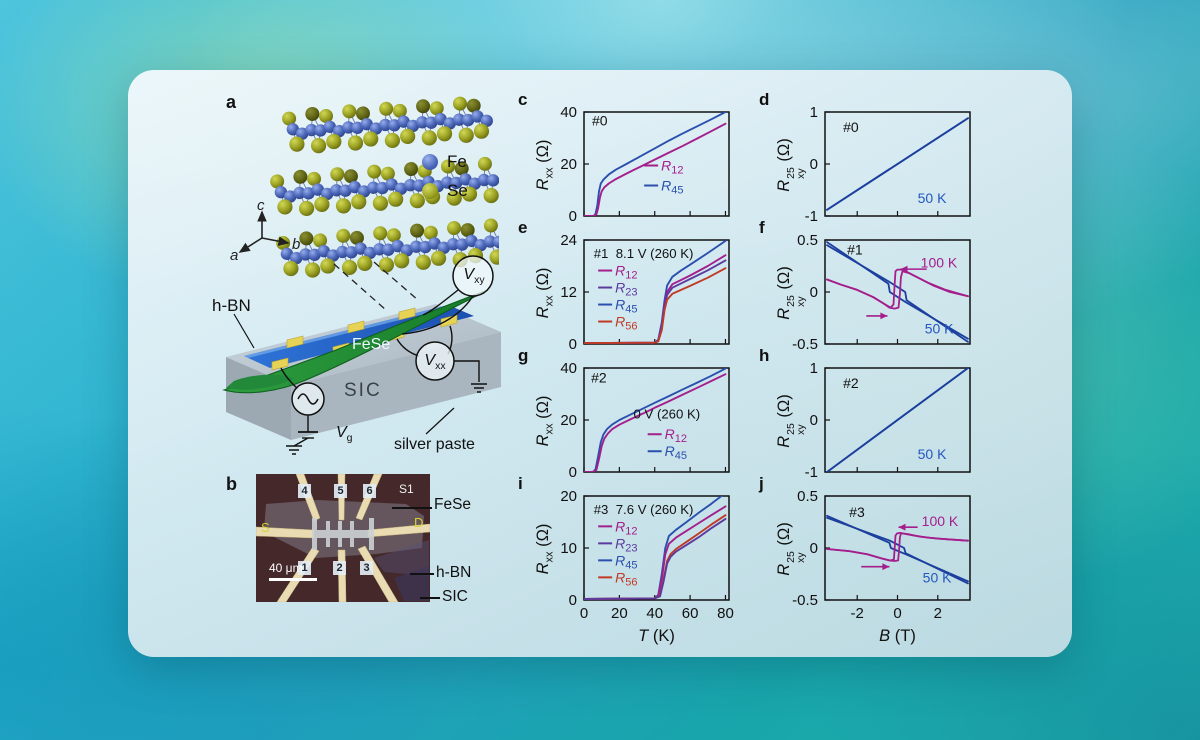 This screenshot has height=740, width=1200. Describe the element at coordinates (630, 180) in the screenshot. I see `panel-c-rxx-vs-t-chart: c Rxx (Ω) 0 20 40 #0 R12 R45` at that location.